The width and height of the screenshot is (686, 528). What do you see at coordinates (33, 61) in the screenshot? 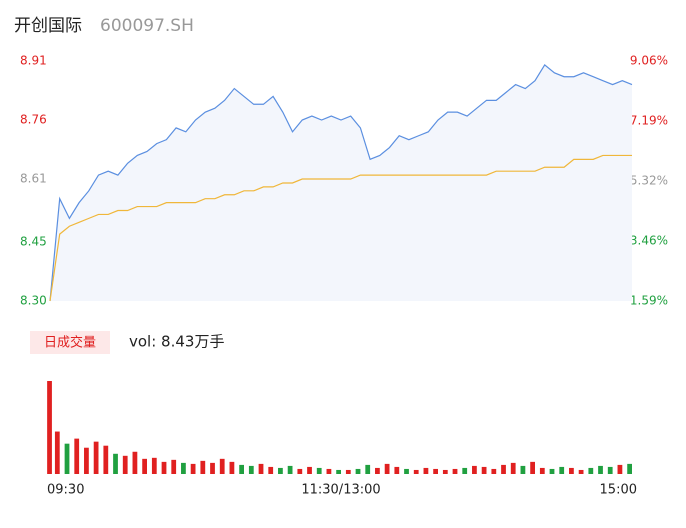
I see `y-tick-label: 8.91` at bounding box center [33, 61].